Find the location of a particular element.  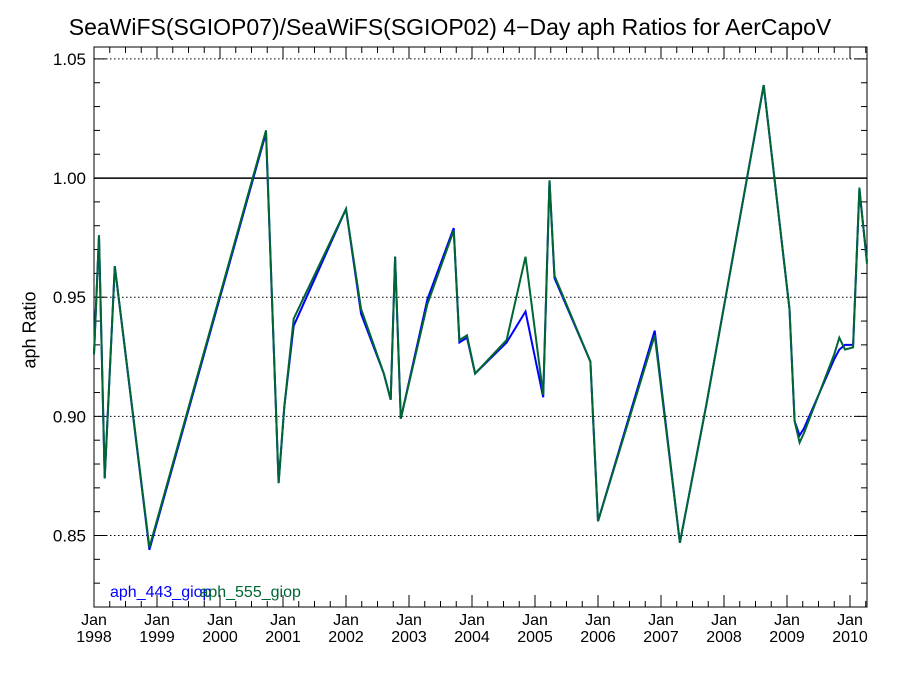

y-tick-label: 0.90 is located at coordinates (69, 416).